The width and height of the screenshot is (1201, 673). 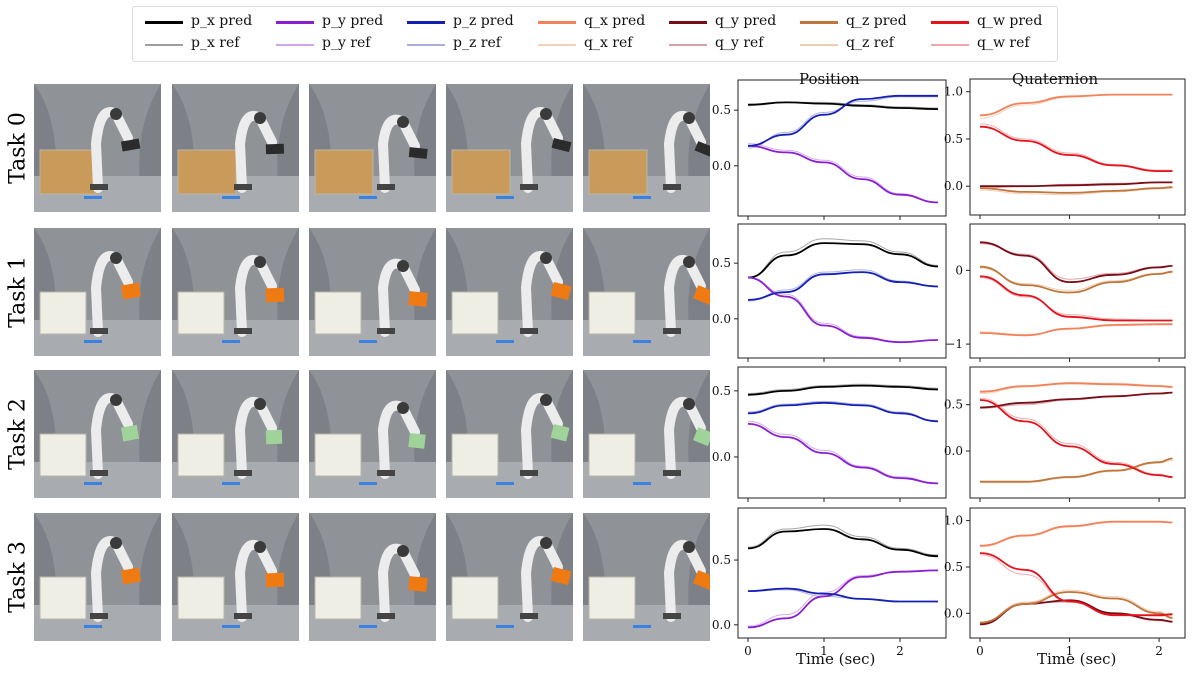 What do you see at coordinates (954, 344) in the screenshot?
I see `y-tick-label: −1` at bounding box center [954, 344].